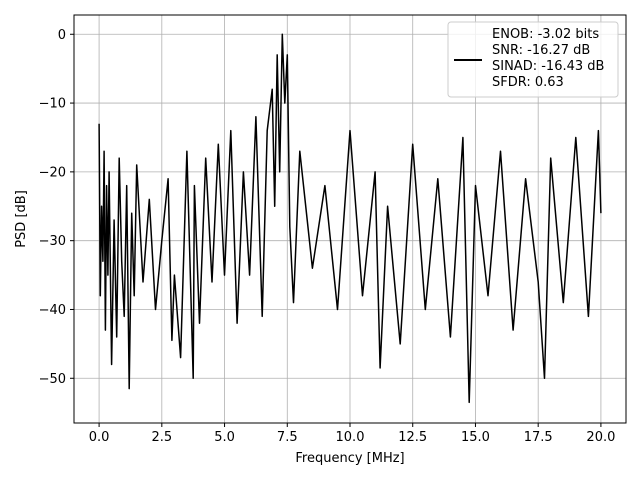 This screenshot has width=640, height=480. Describe the element at coordinates (541, 50) in the screenshot. I see `legend-entry-snr: SNR: -16.27 dB` at that location.